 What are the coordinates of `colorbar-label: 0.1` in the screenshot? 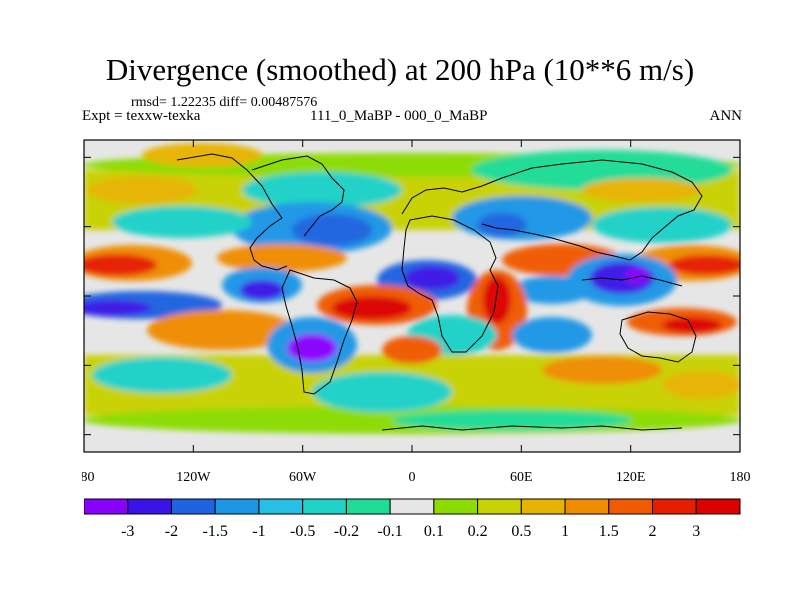 It's located at (434, 531).